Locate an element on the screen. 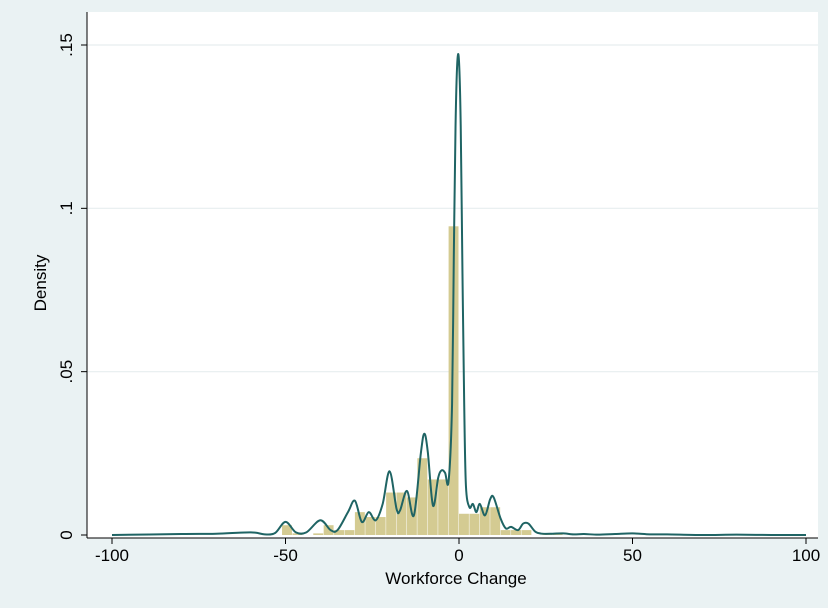 This screenshot has height=608, width=828. y-tick-label-1: .05 is located at coordinates (66, 372).